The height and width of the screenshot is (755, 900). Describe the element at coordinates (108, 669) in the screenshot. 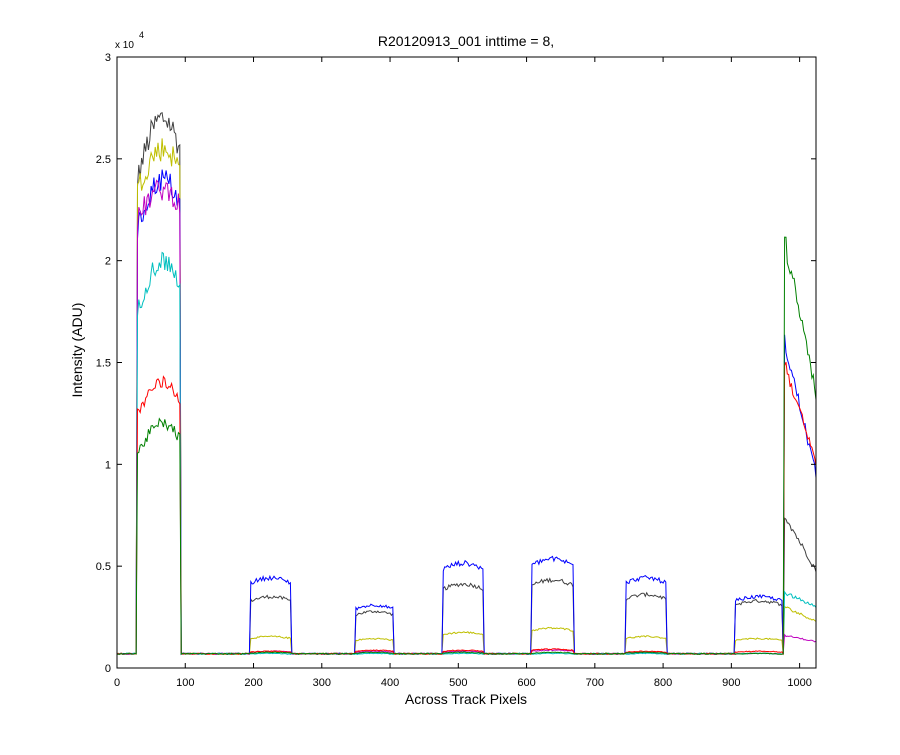

I see `y-tick-label: 0` at that location.